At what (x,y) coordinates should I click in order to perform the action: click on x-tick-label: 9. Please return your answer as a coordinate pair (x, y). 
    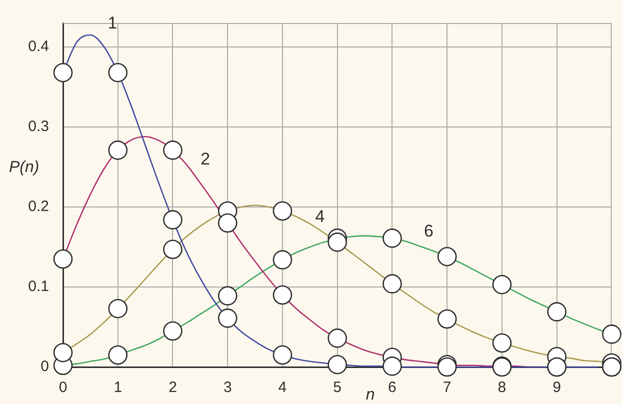
    Looking at the image, I should click on (556, 387).